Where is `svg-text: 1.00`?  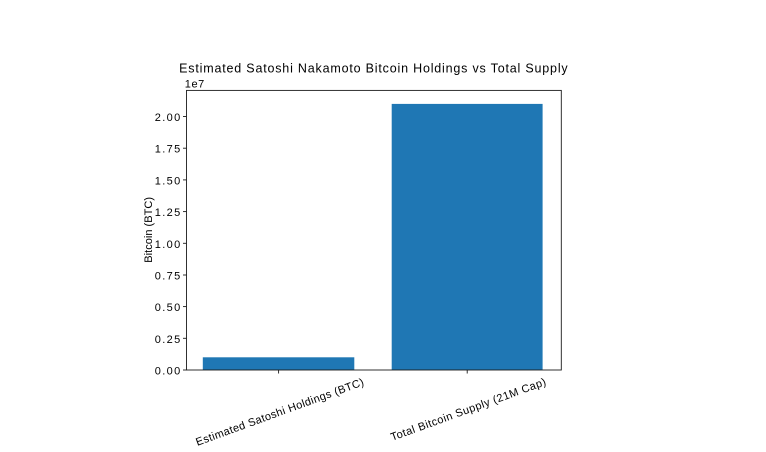 svg-text: 1.00 is located at coordinates (167, 245).